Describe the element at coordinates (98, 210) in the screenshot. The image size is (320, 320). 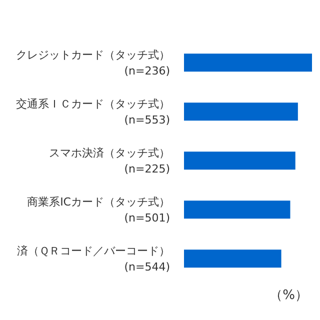
I see `y-tick-label: 商業系ICカード（タッチ式） (n=501)` at that location.